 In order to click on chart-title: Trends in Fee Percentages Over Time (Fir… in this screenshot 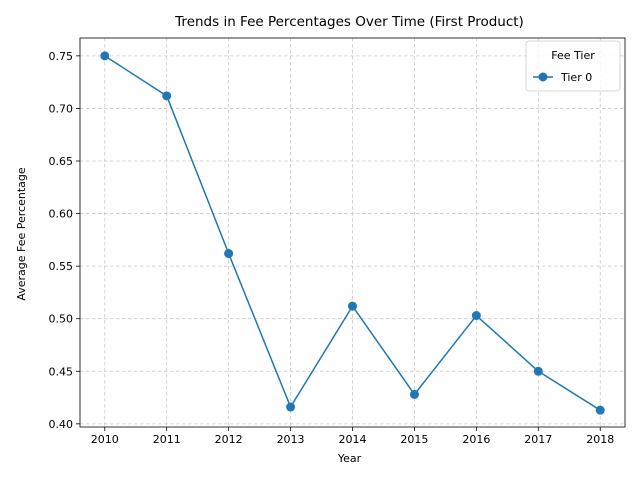, I will do `click(349, 22)`.